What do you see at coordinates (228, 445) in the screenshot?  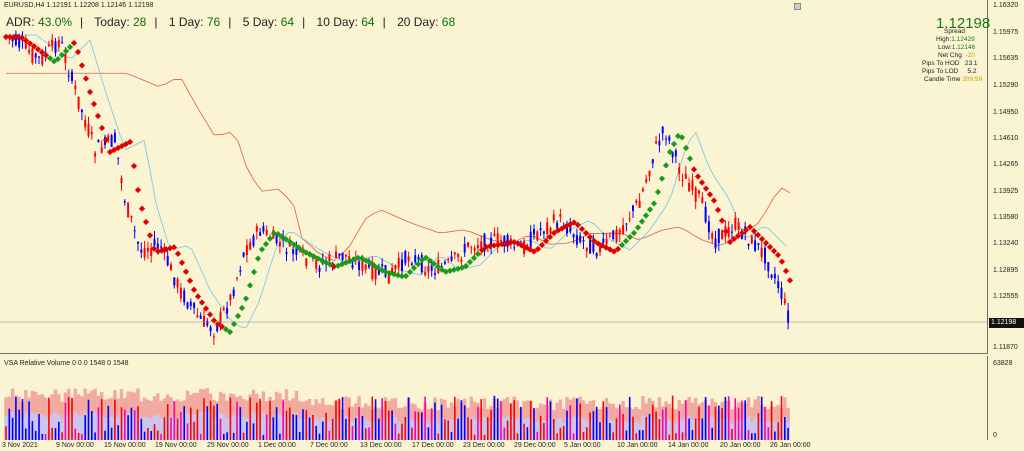 I see `time-tick: 25 Nov 00:00` at bounding box center [228, 445].